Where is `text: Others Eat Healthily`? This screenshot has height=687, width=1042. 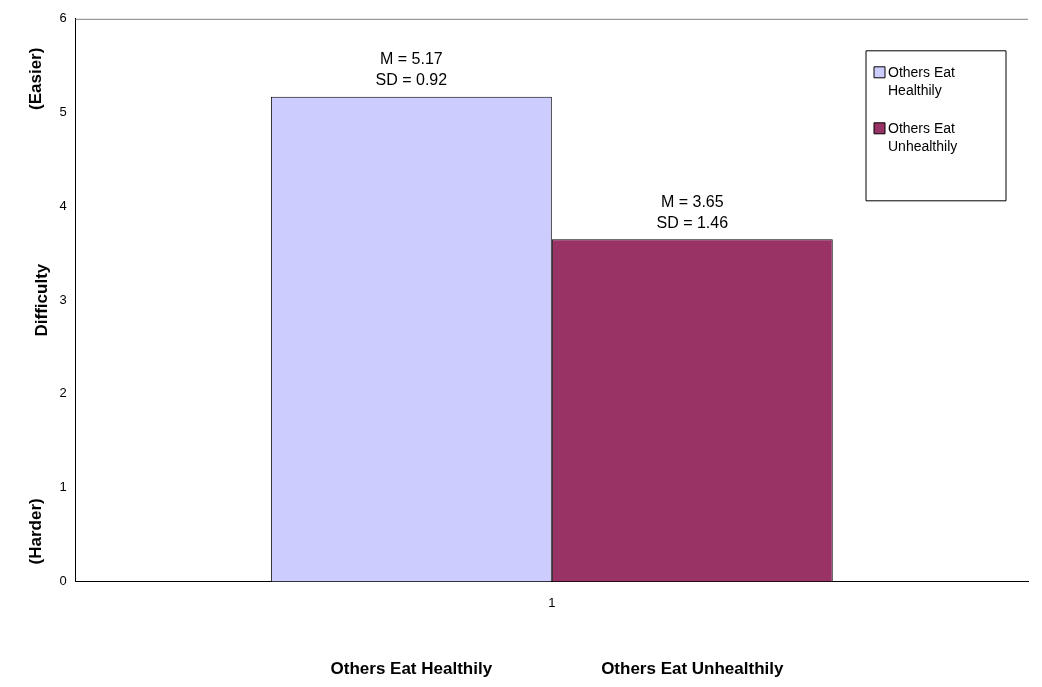
text: Others Eat Healthily is located at coordinates (411, 669).